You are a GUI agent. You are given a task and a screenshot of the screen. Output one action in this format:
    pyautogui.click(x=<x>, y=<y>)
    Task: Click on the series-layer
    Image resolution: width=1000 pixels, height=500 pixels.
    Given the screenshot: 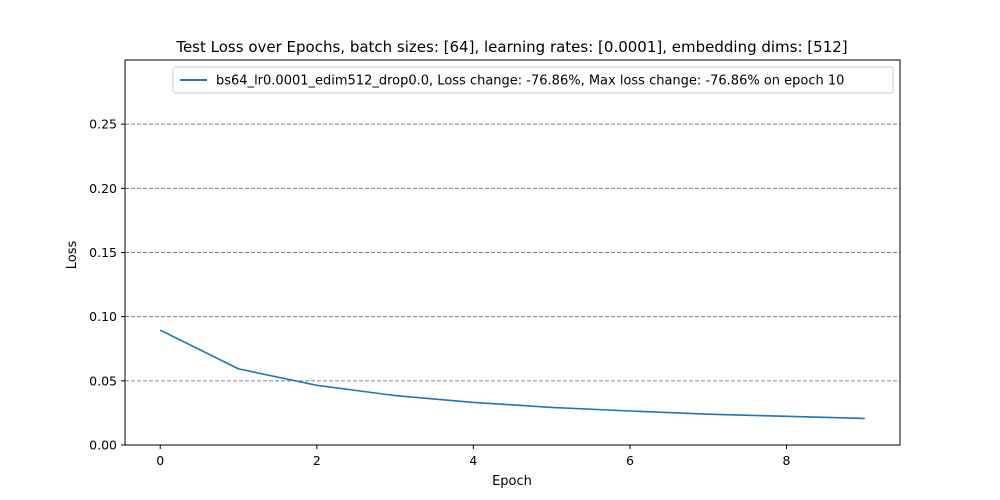 What is the action you would take?
    pyautogui.click(x=512, y=374)
    